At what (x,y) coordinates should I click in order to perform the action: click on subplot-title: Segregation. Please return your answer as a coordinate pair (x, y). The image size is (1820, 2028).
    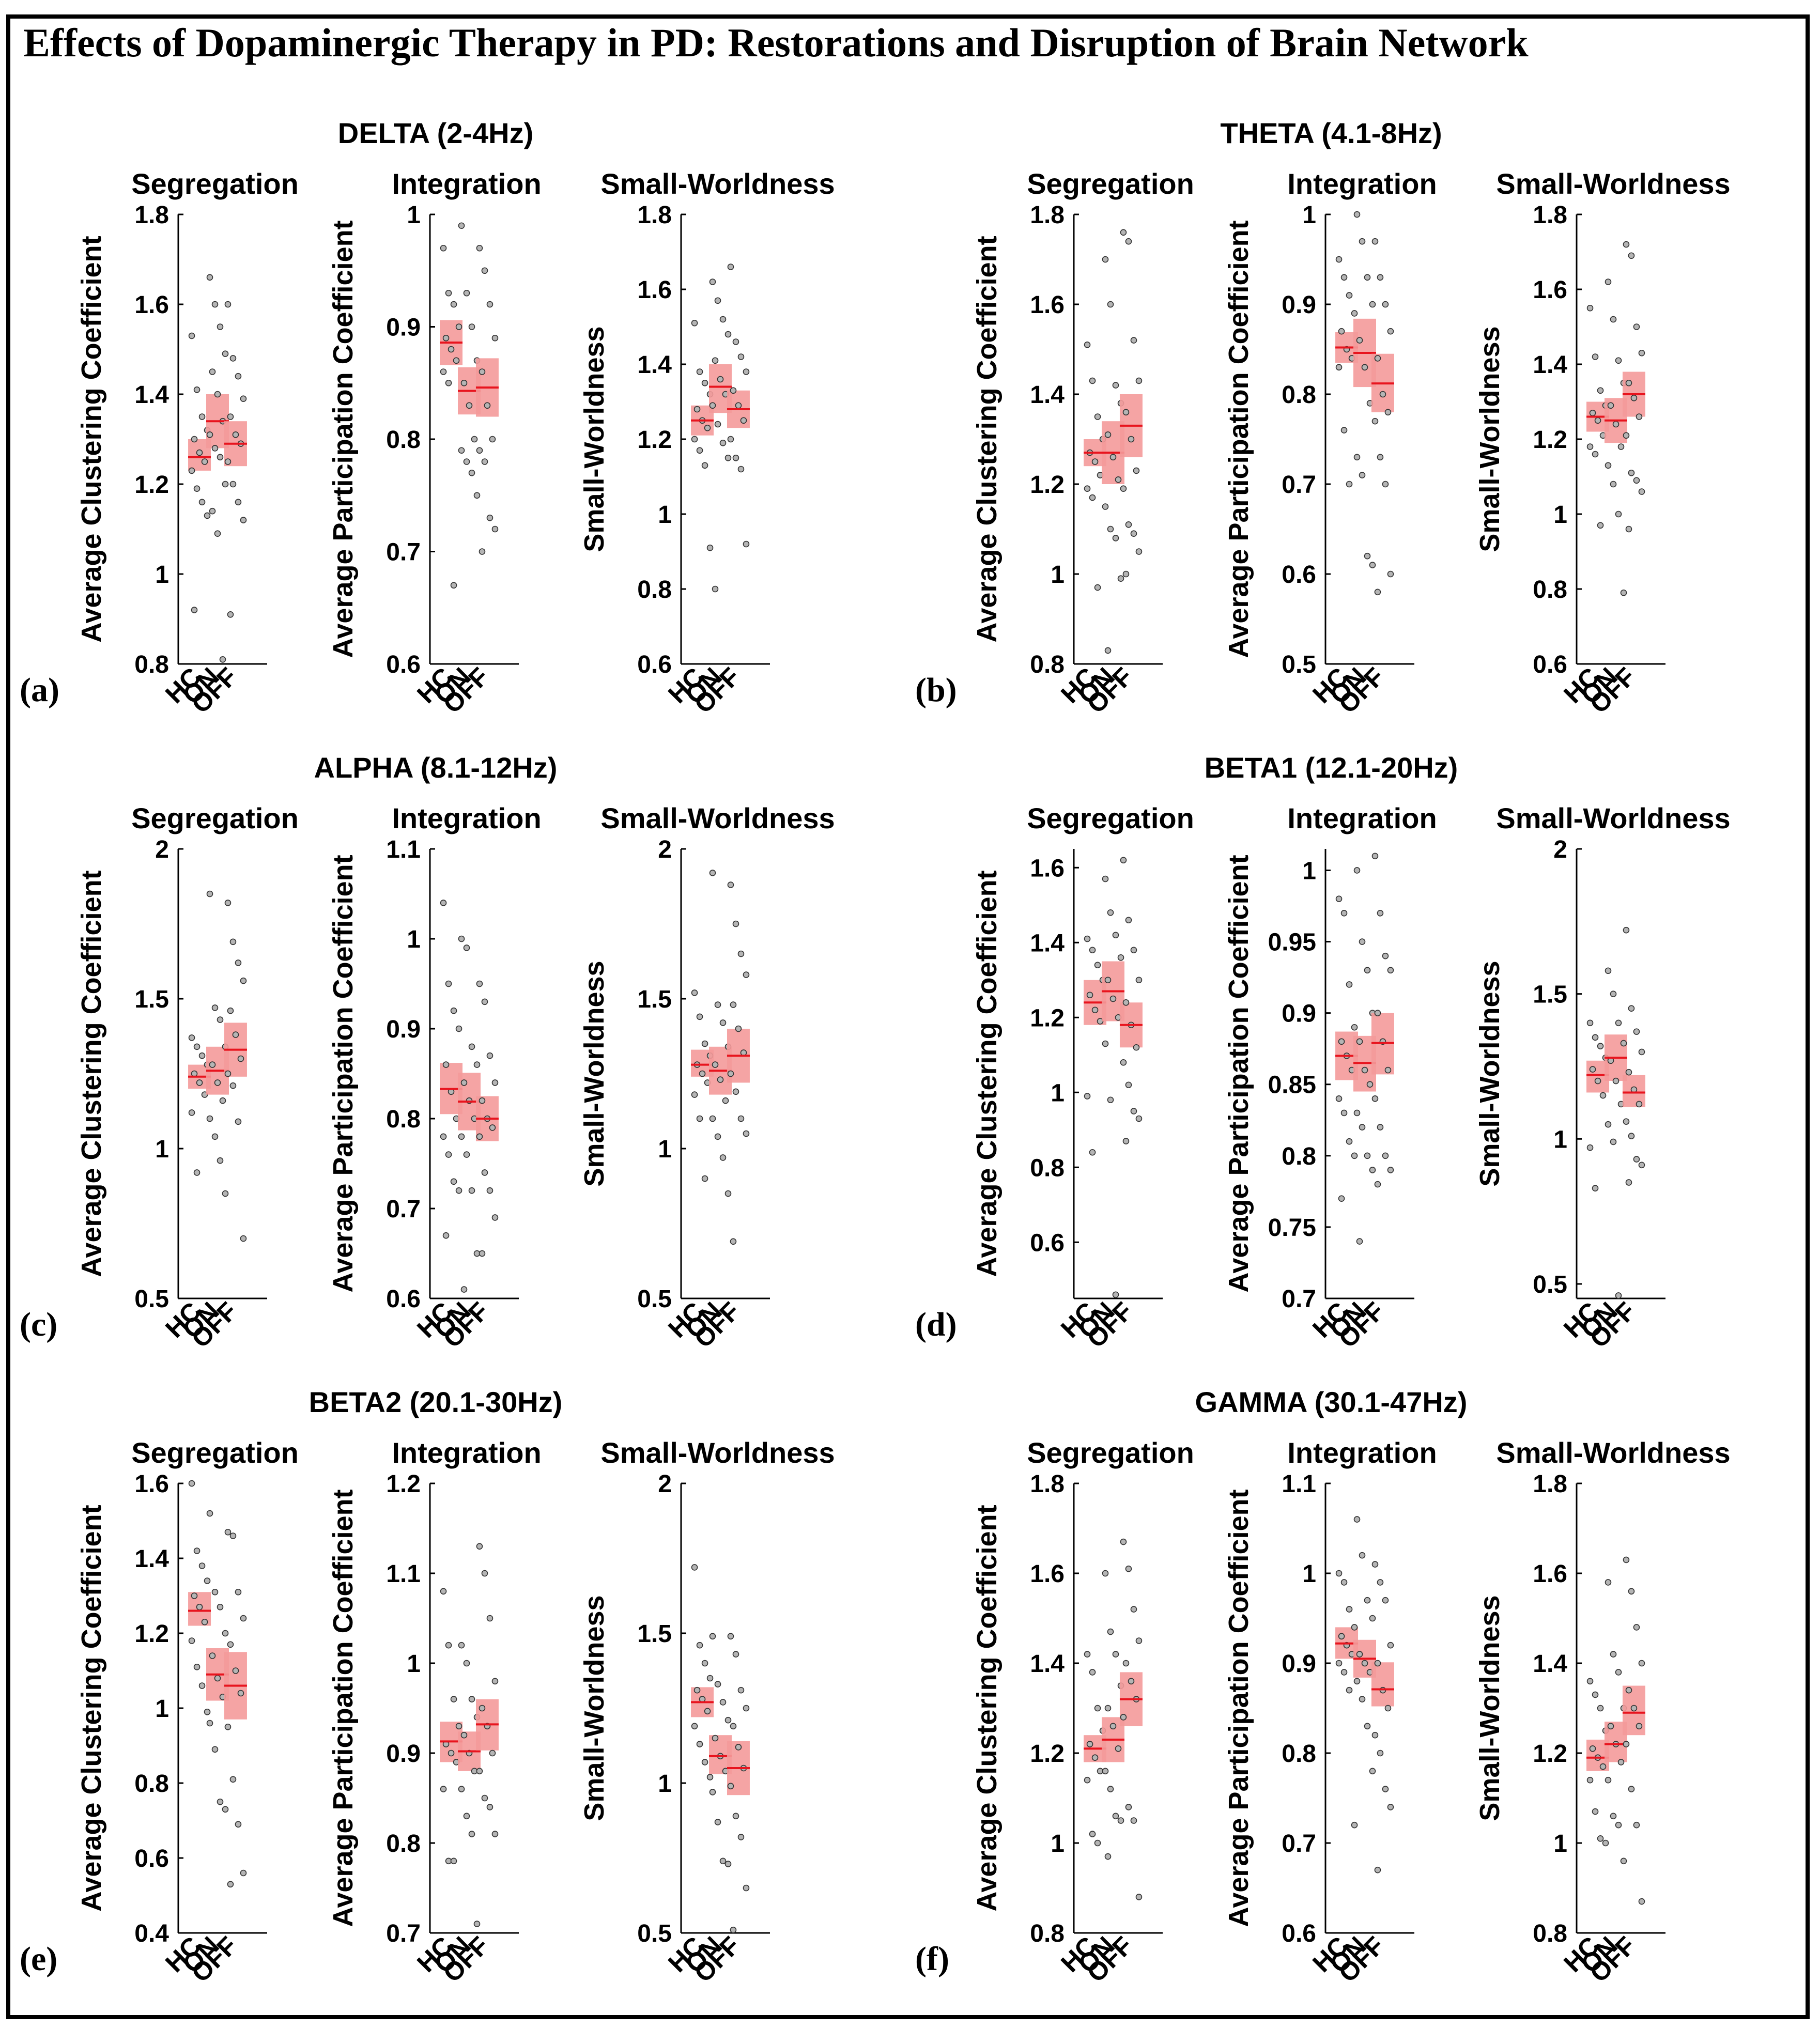
    Looking at the image, I should click on (215, 818).